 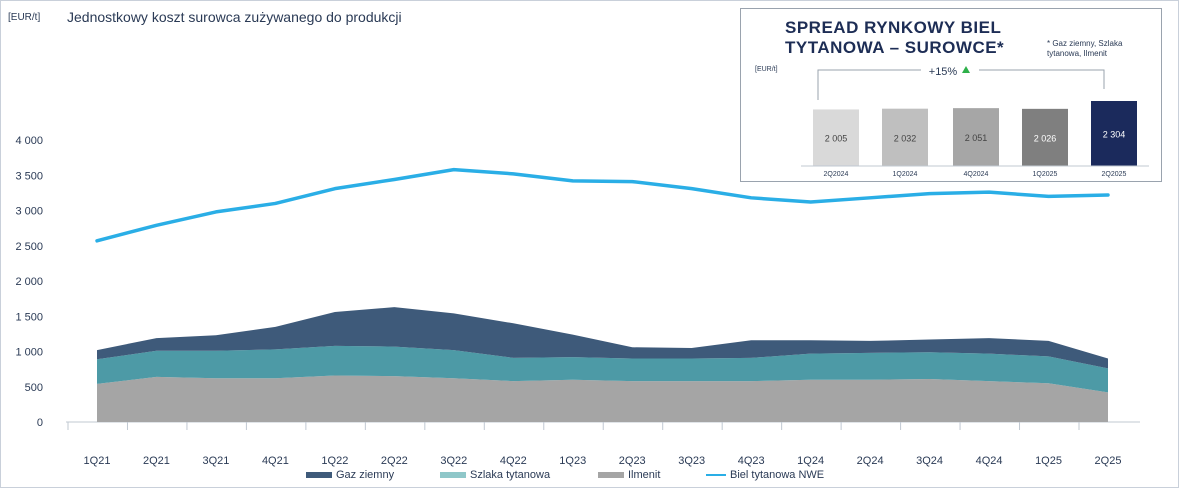 I want to click on x-tick-label-3Q23: 3Q23, so click(x=691, y=461).